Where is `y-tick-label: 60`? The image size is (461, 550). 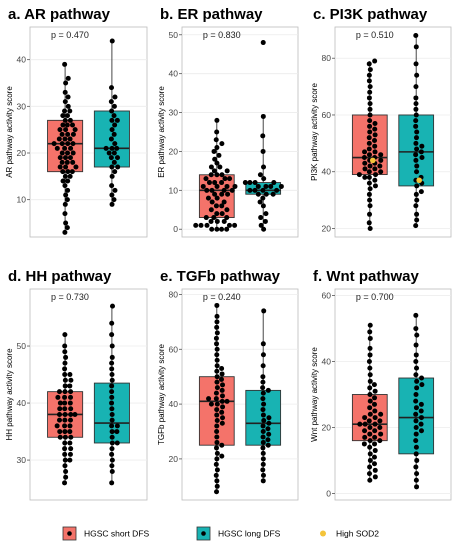
y-tick-label: 60 is located at coordinates (327, 115).